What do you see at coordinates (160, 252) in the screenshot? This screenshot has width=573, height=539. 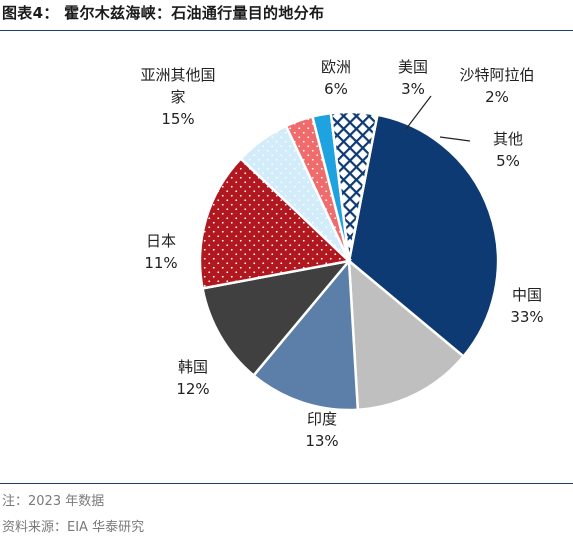 I see `slice-label: 日本 11%` at bounding box center [160, 252].